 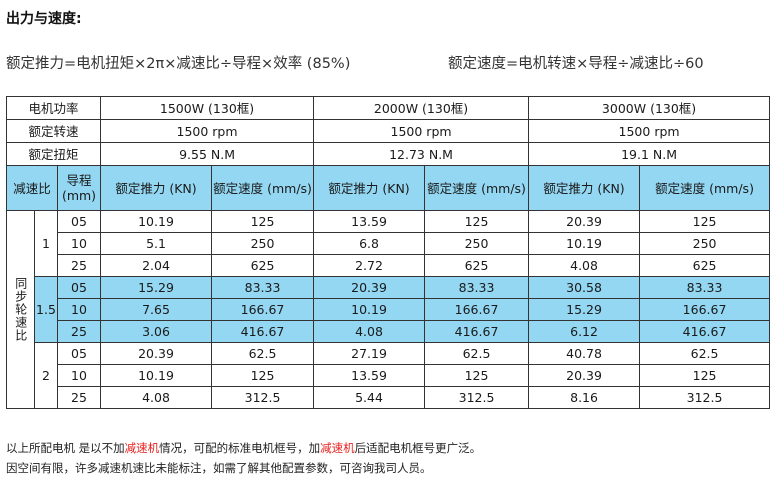 I want to click on note-text: 后适配电机框号更广泛。, so click(x=418, y=448).